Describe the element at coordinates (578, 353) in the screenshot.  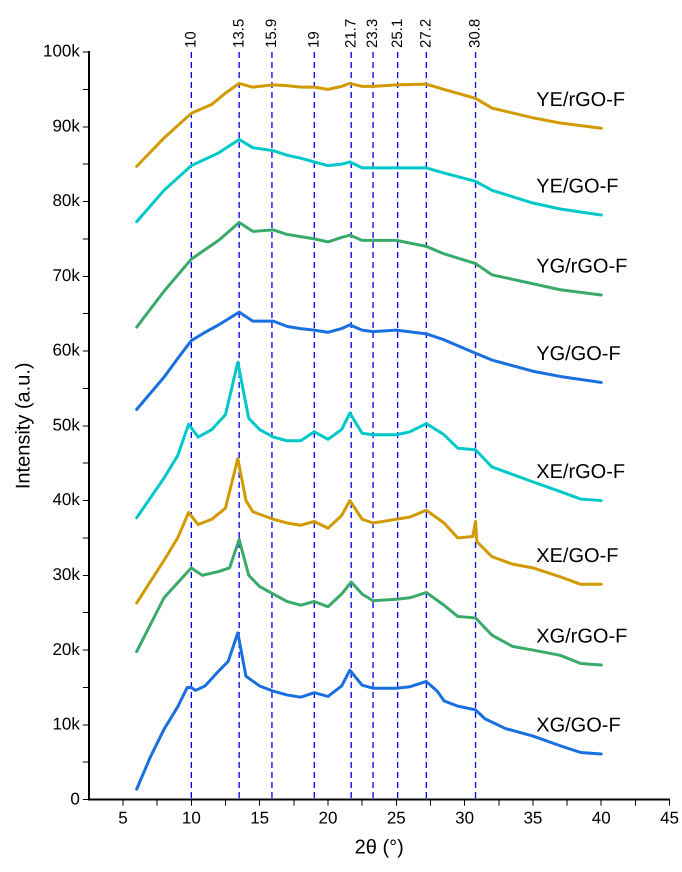
I see `series-label: YG/GO-F` at that location.